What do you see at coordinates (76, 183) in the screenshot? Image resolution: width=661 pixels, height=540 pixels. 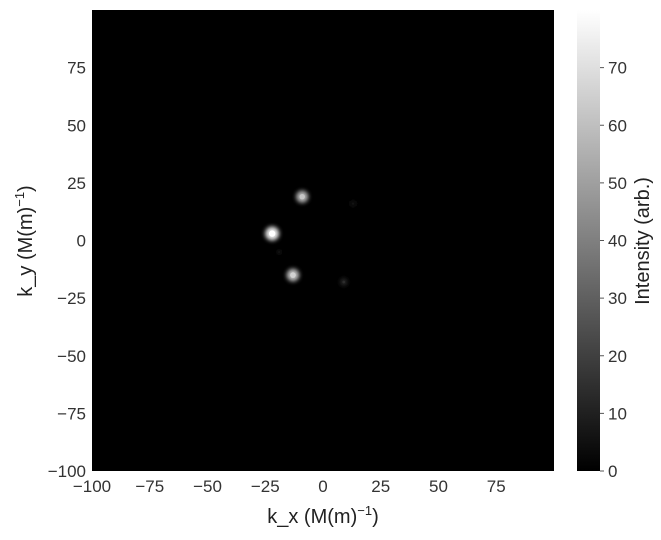 I see `y-tick-label: 25` at bounding box center [76, 183].